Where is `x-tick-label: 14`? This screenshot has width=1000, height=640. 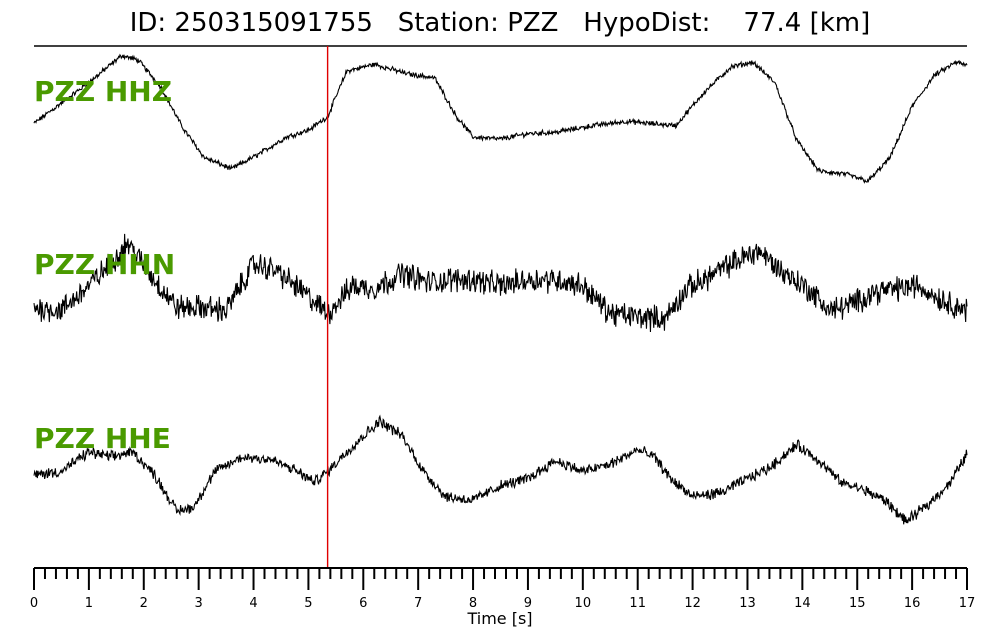
x-tick-label: 14 is located at coordinates (802, 603).